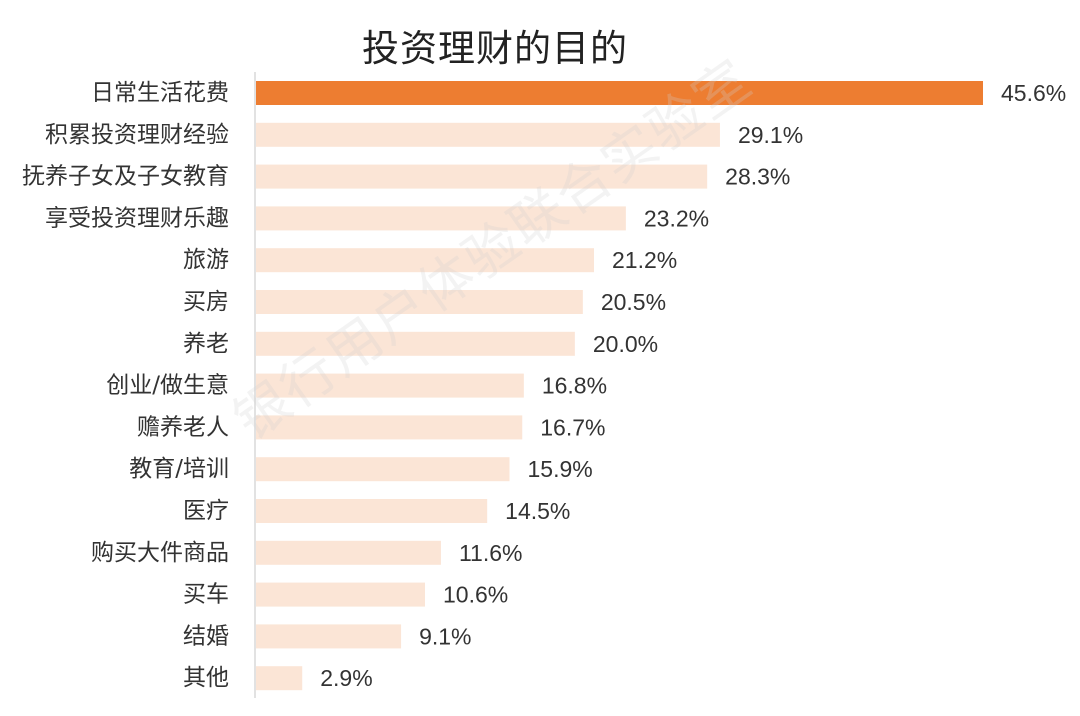 The image size is (1080, 716). Describe the element at coordinates (491, 553) in the screenshot. I see `data-label: 11.6%` at that location.